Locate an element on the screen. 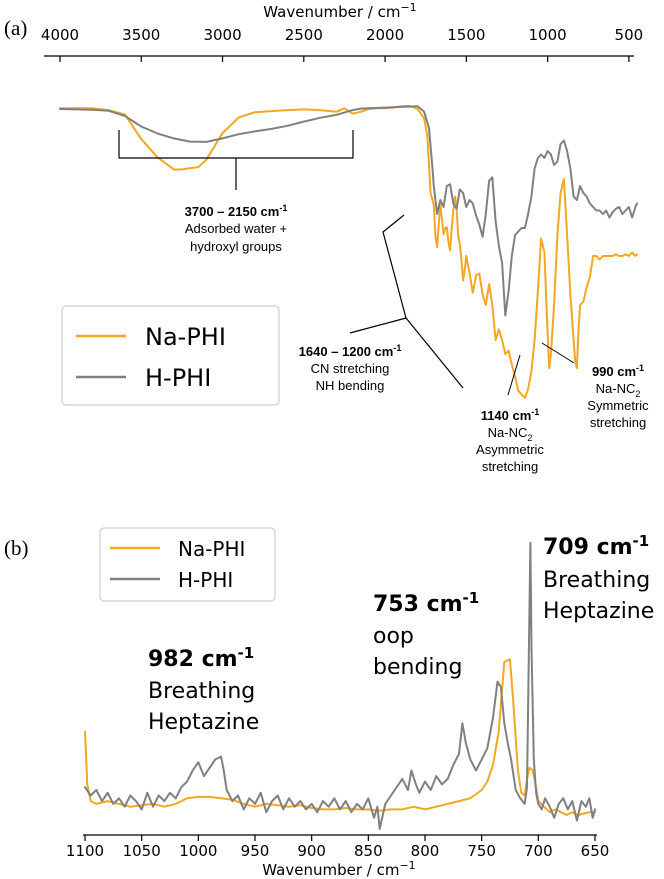 This screenshot has height=879, width=664. annotation-1140-line-3: stretching is located at coordinates (510, 466).